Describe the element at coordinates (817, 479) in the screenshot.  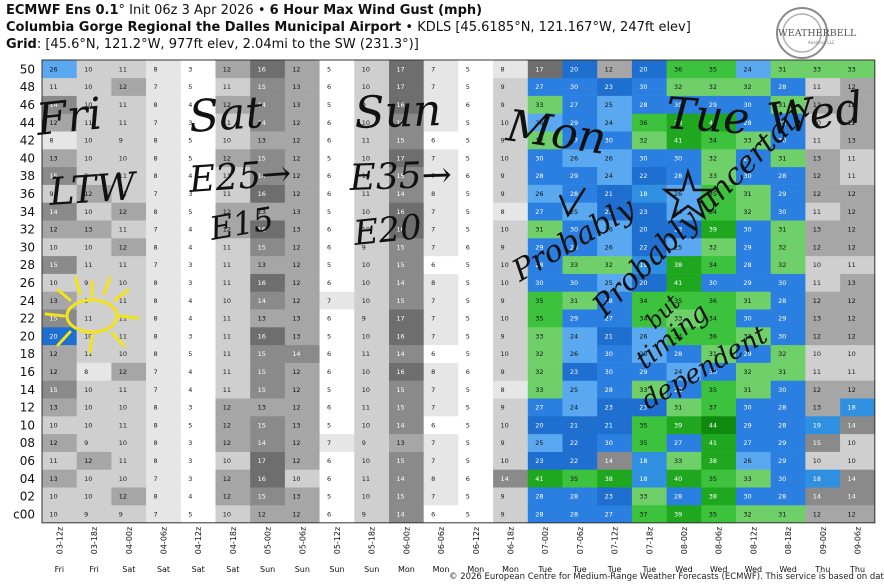
I see `cell-value: 18` at that location.